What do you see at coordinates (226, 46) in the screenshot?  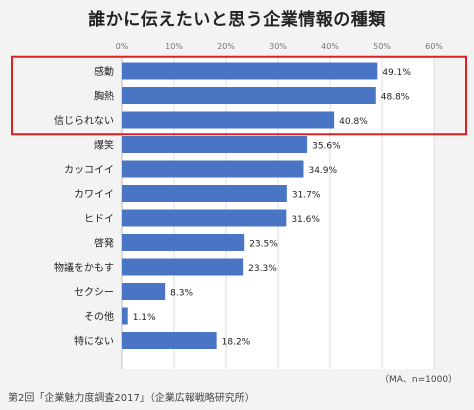 I see `x-tick-label: 20%` at bounding box center [226, 46].